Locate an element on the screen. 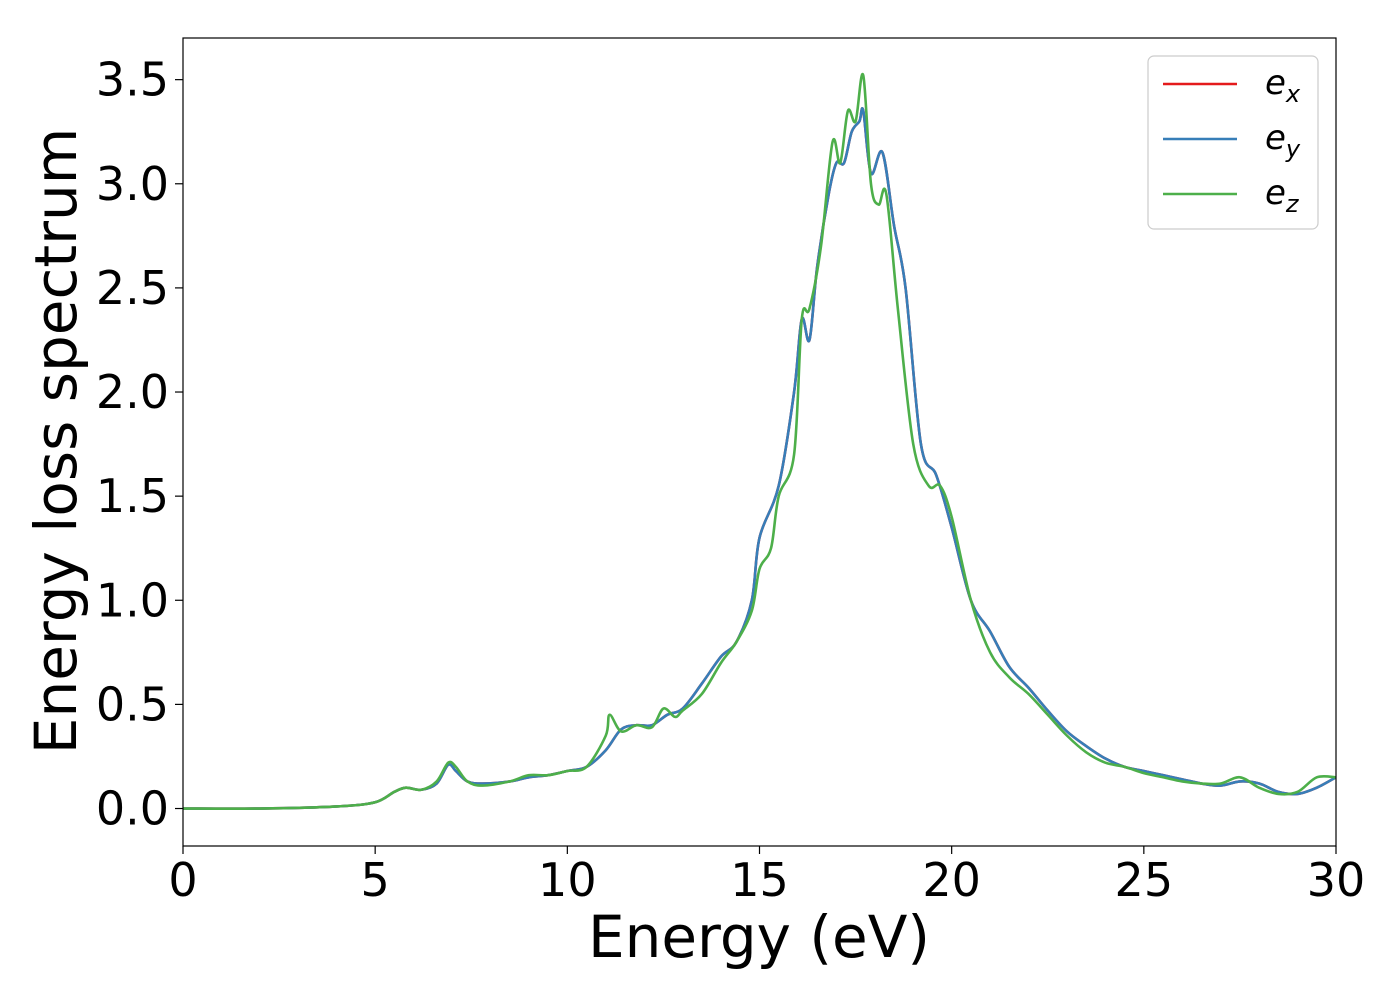 Image resolution: width=1400 pixels, height=1000 pixels. legend-item-x: ex is located at coordinates (1232, 85).